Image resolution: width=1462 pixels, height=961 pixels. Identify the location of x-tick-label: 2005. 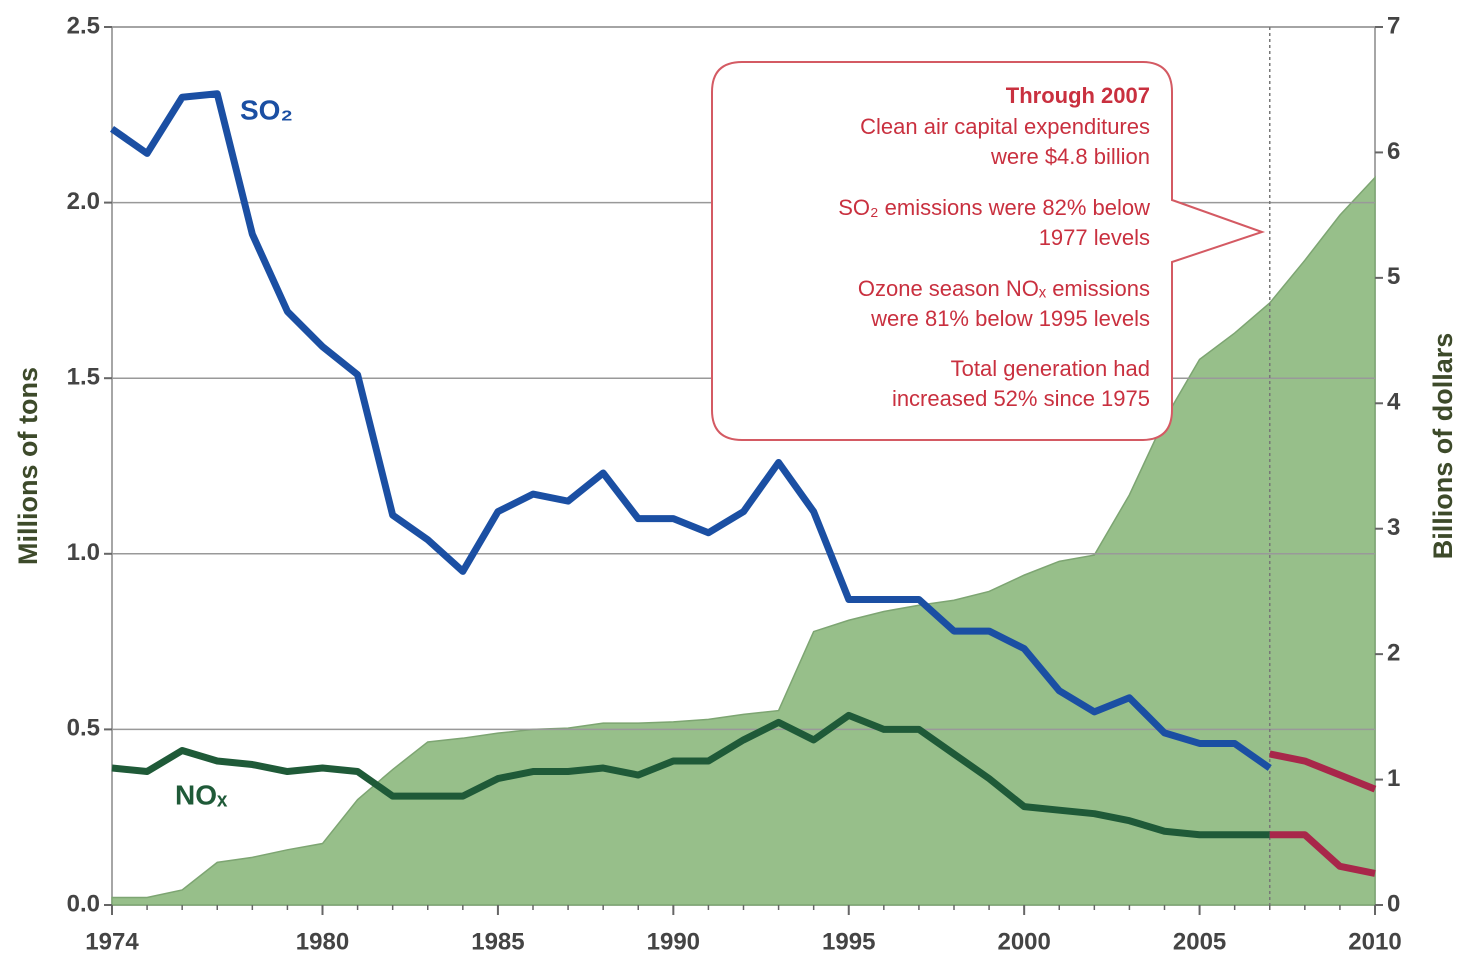
(1199, 941).